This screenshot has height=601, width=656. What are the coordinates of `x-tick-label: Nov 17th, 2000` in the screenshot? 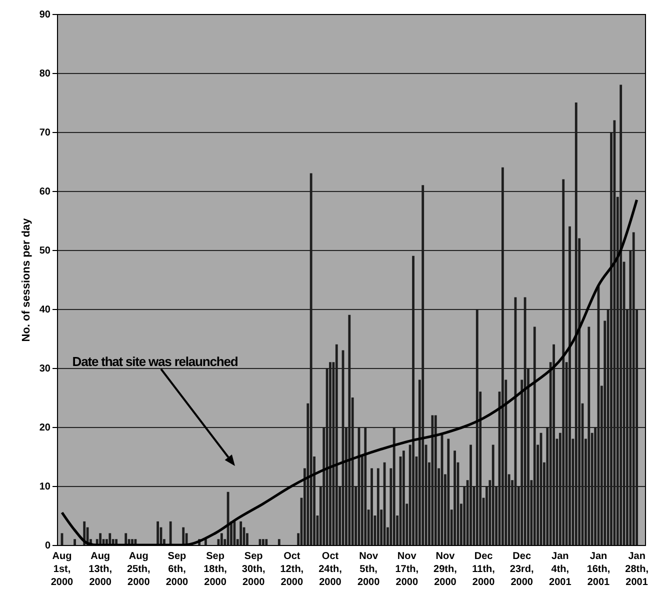 It's located at (407, 569).